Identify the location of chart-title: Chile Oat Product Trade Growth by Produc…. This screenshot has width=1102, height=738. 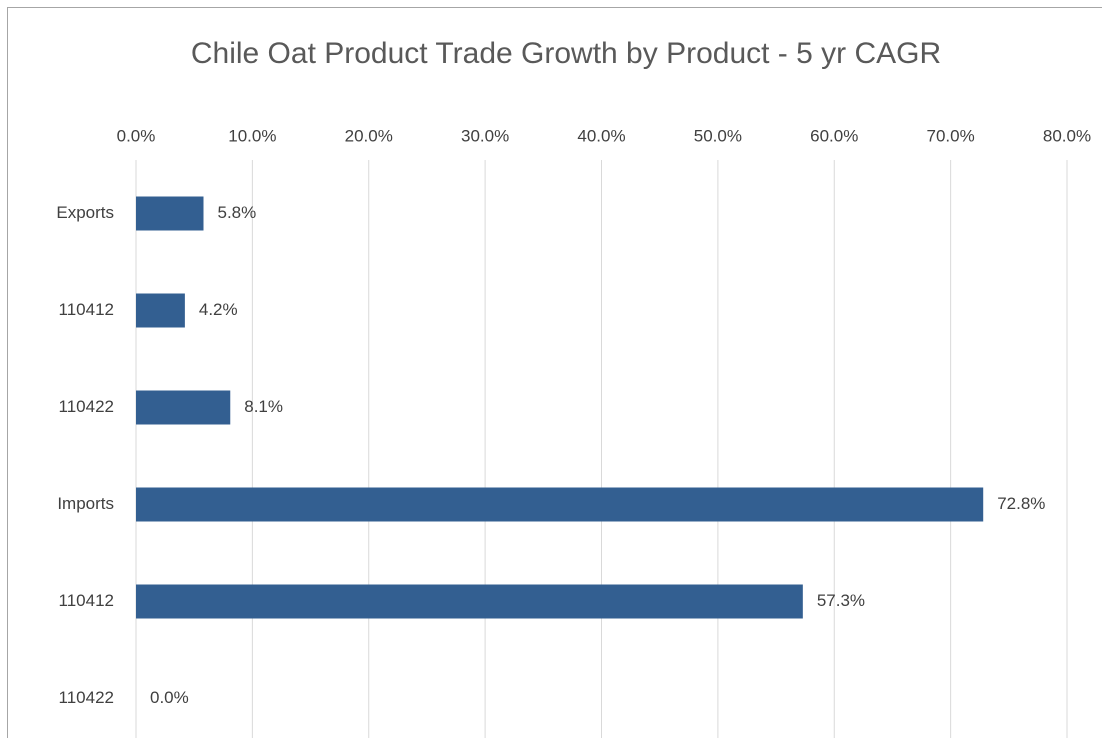
(566, 53).